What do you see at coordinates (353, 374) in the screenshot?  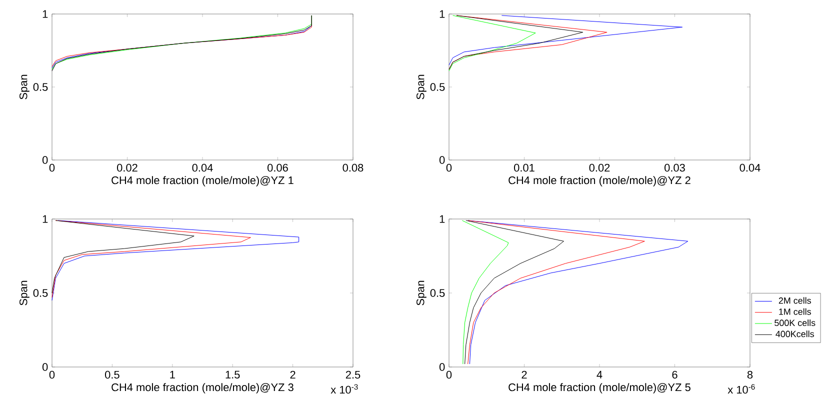 I see `x-tick-label: 2.5` at bounding box center [353, 374].